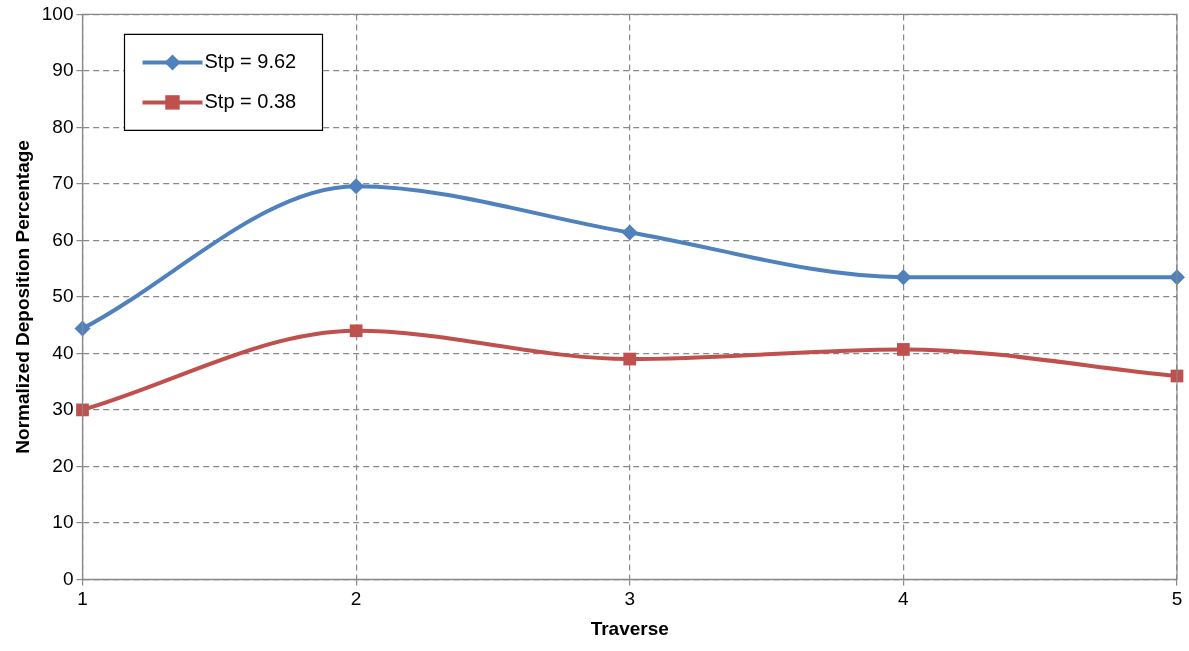 This screenshot has height=651, width=1189. What do you see at coordinates (356, 599) in the screenshot?
I see `x-tick-label: 2` at bounding box center [356, 599].